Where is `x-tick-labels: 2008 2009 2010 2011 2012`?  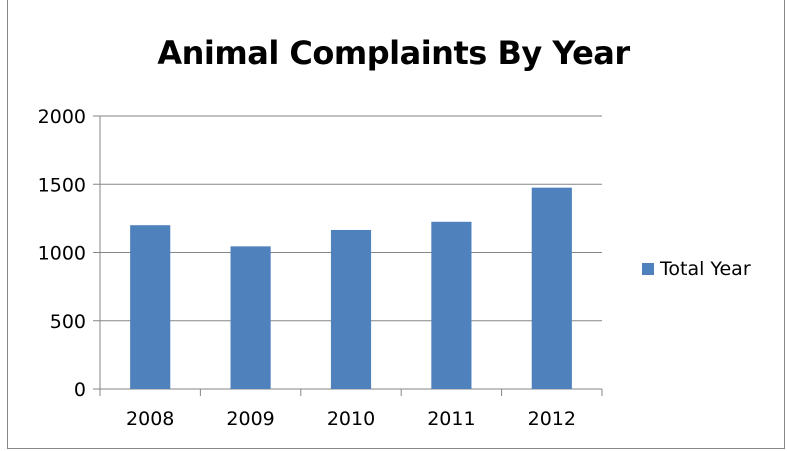 x-tick-labels: 2008 2009 2010 2011 2012 is located at coordinates (351, 419).